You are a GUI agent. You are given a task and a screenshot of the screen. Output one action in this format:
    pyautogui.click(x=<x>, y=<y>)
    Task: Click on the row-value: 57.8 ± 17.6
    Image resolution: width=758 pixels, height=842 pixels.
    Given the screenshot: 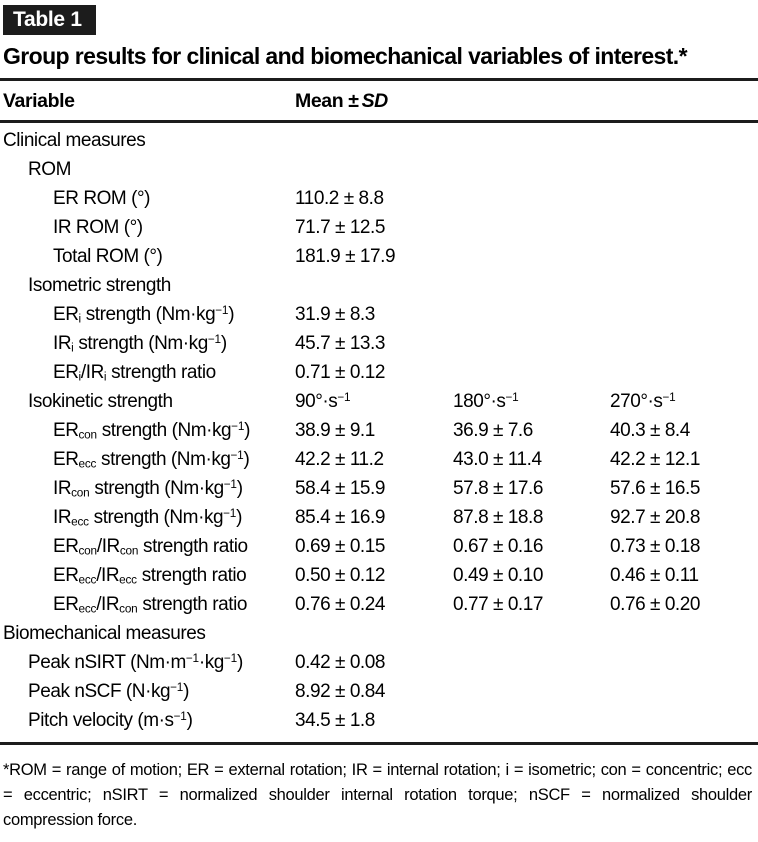 What is the action you would take?
    pyautogui.click(x=498, y=489)
    